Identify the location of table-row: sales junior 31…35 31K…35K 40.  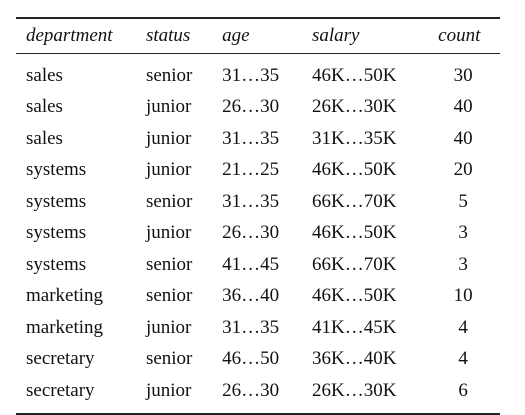
(258, 139).